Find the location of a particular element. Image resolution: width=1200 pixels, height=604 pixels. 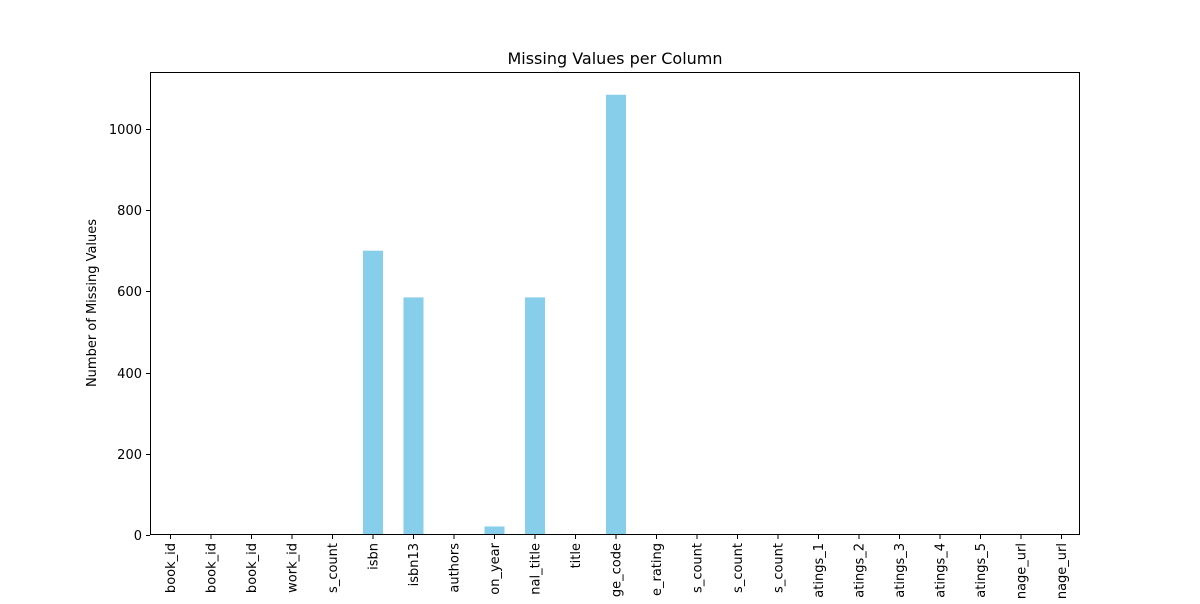

y-tick-label-3: 600 is located at coordinates (129, 292).